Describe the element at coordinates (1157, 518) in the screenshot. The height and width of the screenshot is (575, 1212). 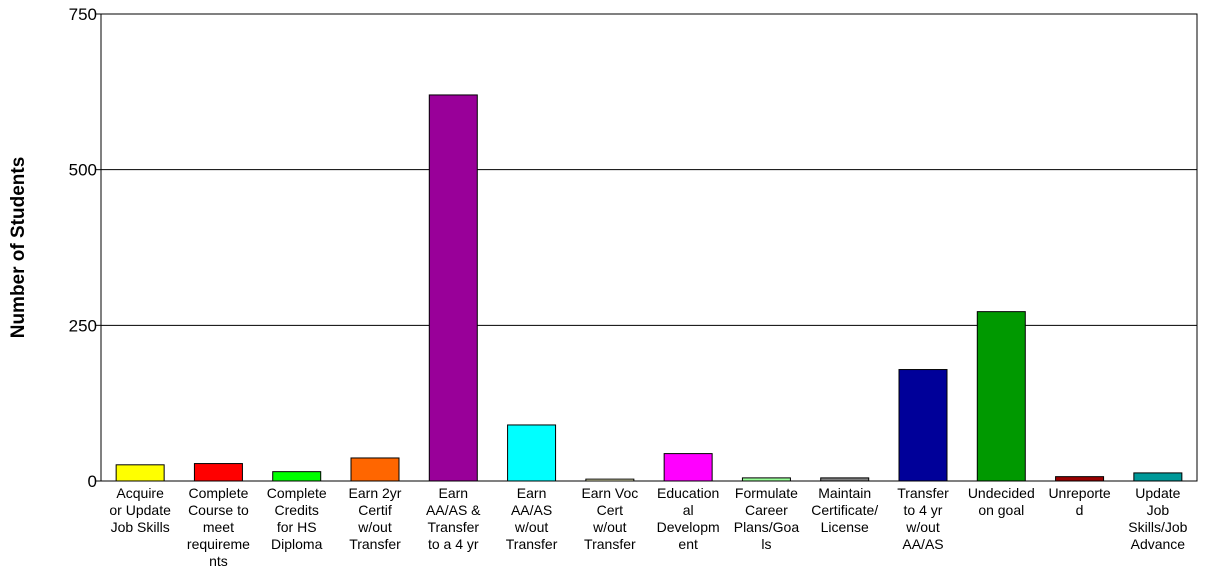
I see `x-category-label: Update Job Skills/Job Advance` at that location.